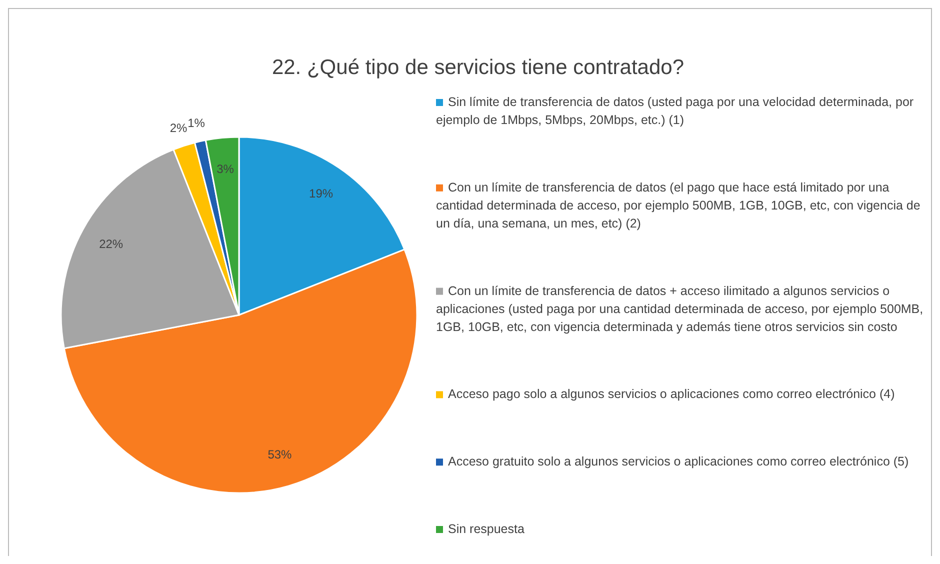 The width and height of the screenshot is (940, 564). What do you see at coordinates (478, 67) in the screenshot?
I see `chart-title: 22. ¿Qué tipo de servicios tiene contratado?` at bounding box center [478, 67].